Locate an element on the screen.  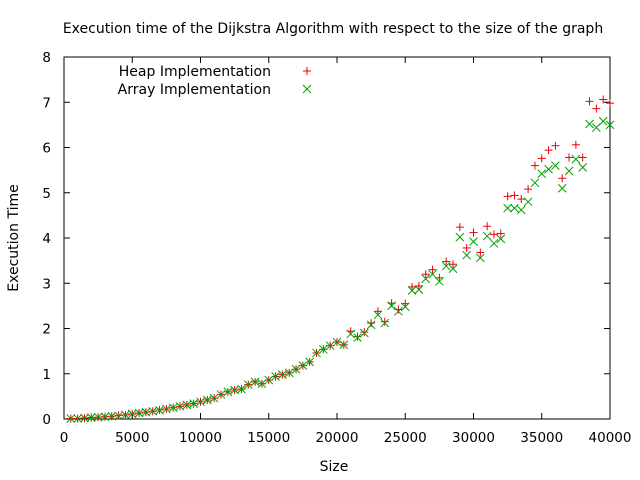
legend: Heap Implementation Array Implementation is located at coordinates (215, 81).